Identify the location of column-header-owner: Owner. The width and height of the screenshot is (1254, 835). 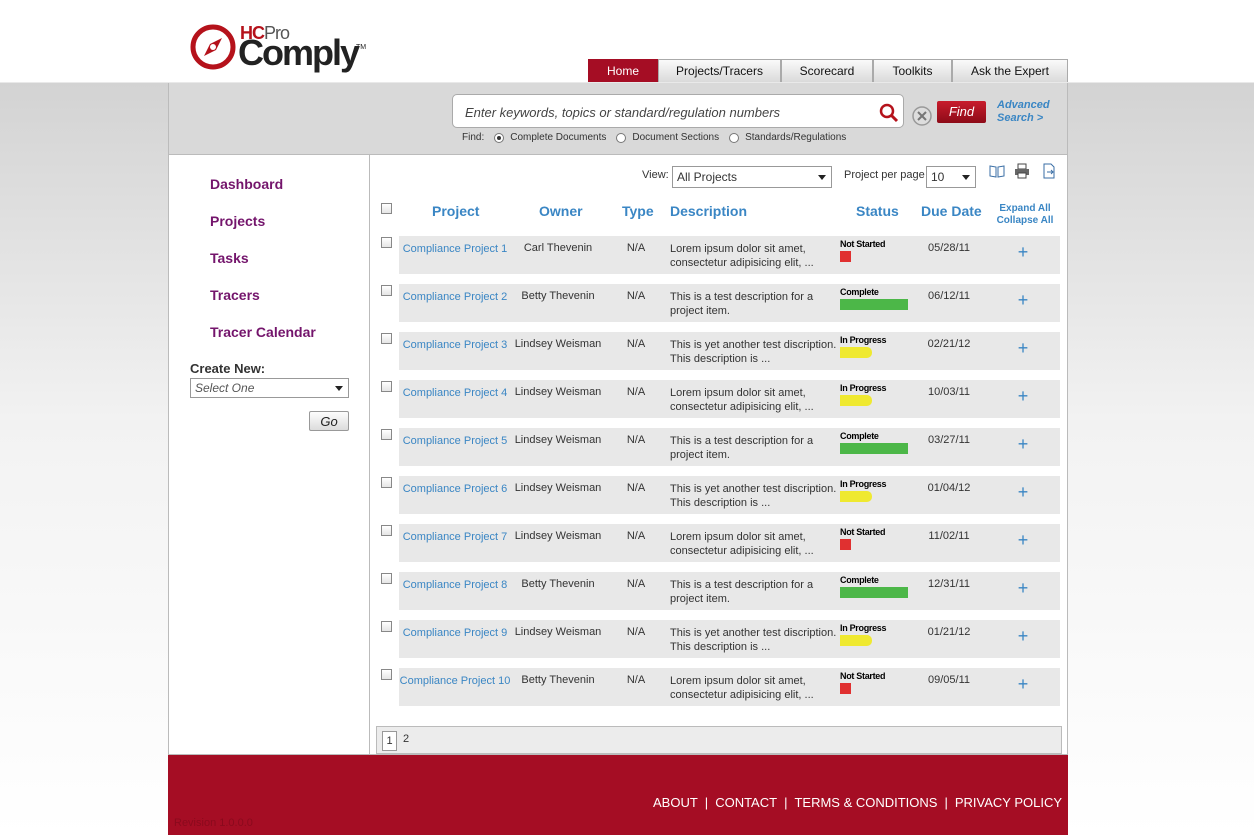
(561, 211).